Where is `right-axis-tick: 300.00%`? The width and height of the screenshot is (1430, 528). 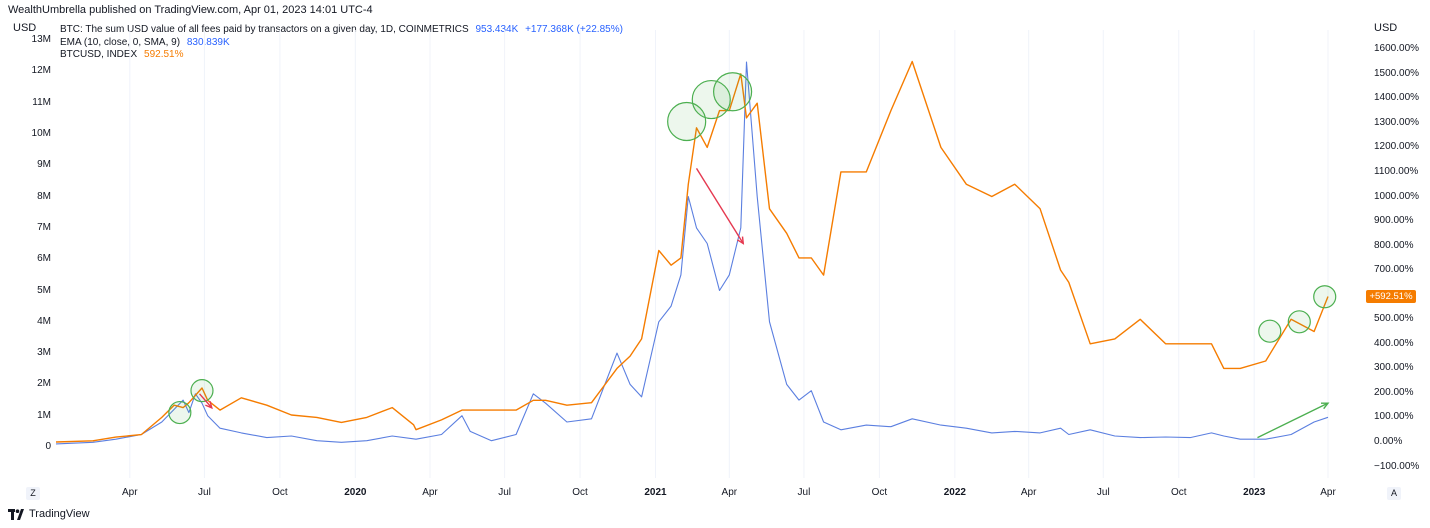 right-axis-tick: 300.00% is located at coordinates (1394, 368).